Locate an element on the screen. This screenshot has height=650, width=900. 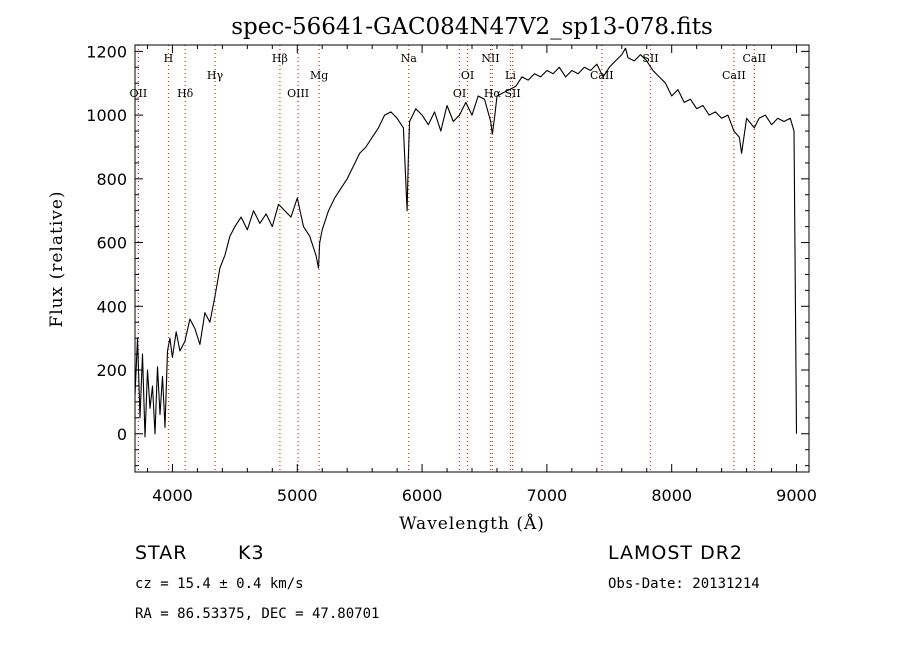
spectral-line-label: Mg is located at coordinates (319, 75).